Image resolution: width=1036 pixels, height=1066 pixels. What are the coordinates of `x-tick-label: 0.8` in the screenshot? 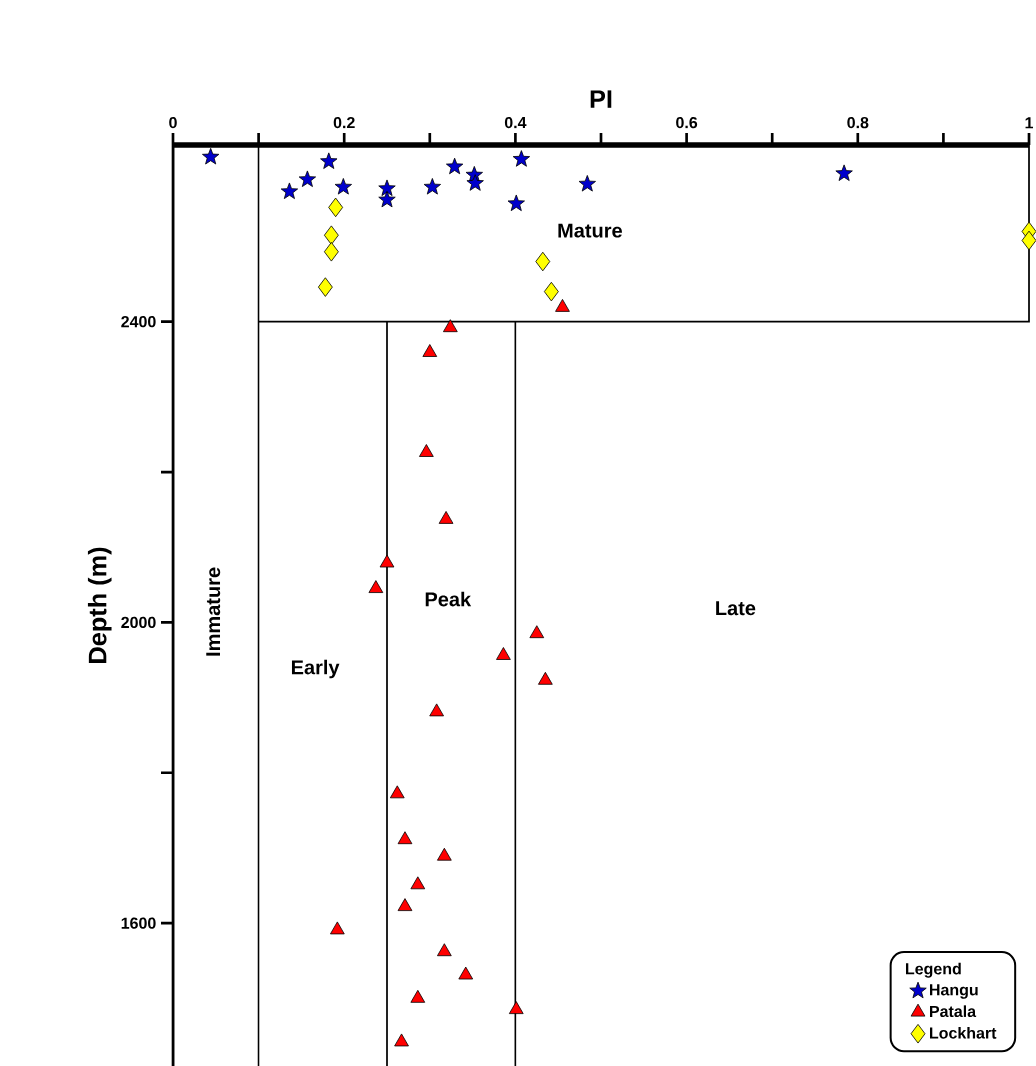 It's located at (858, 122).